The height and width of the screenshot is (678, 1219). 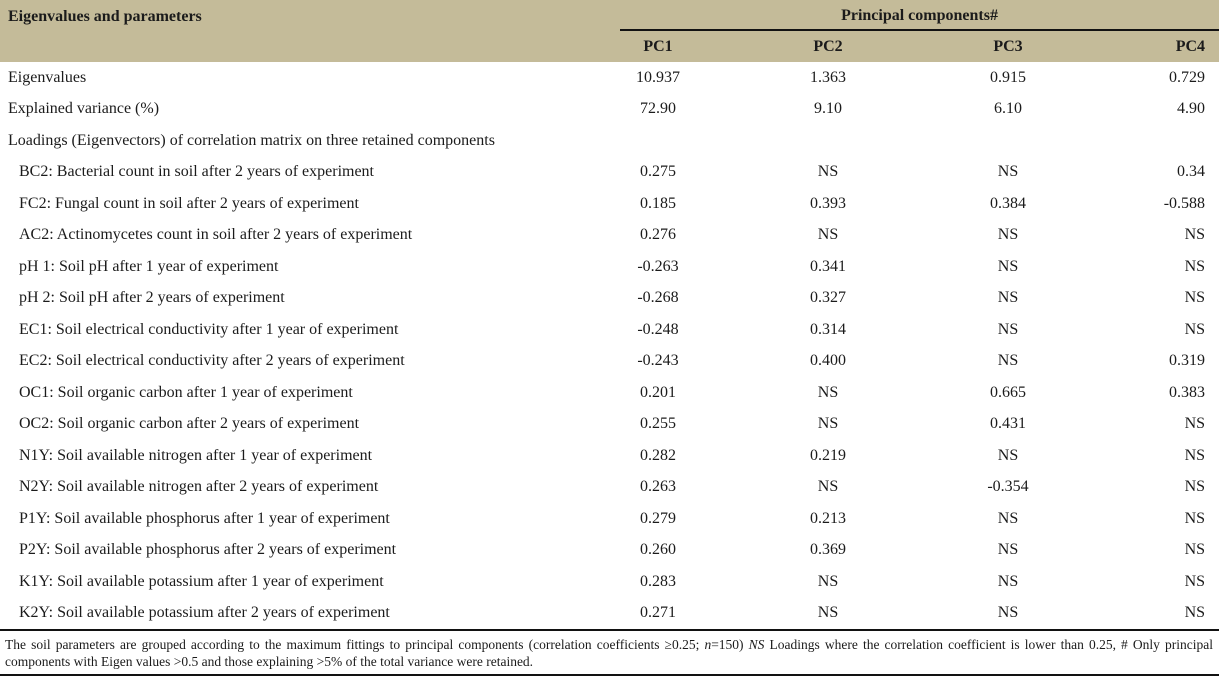 What do you see at coordinates (658, 487) in the screenshot?
I see `cell-pc1: 0.263` at bounding box center [658, 487].